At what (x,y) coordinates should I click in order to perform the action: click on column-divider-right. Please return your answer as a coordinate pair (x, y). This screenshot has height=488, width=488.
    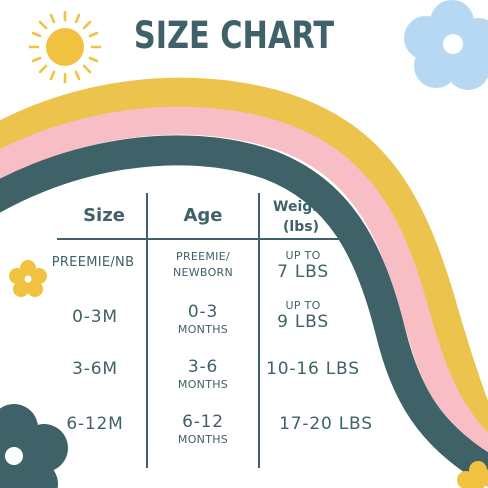
    Looking at the image, I should click on (259, 330).